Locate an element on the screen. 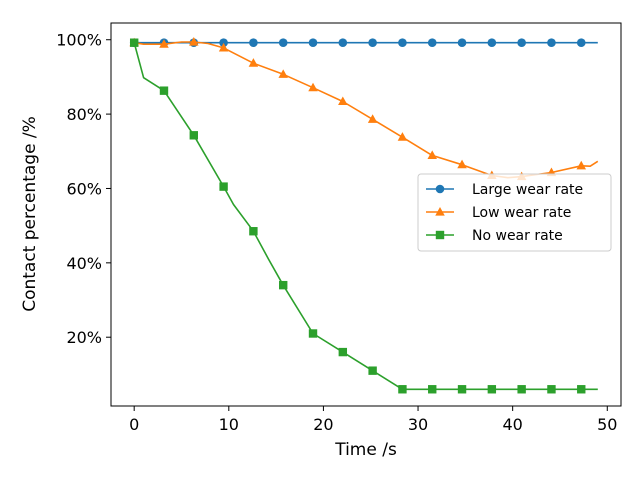  y-tick-label: 40% is located at coordinates (84, 263).